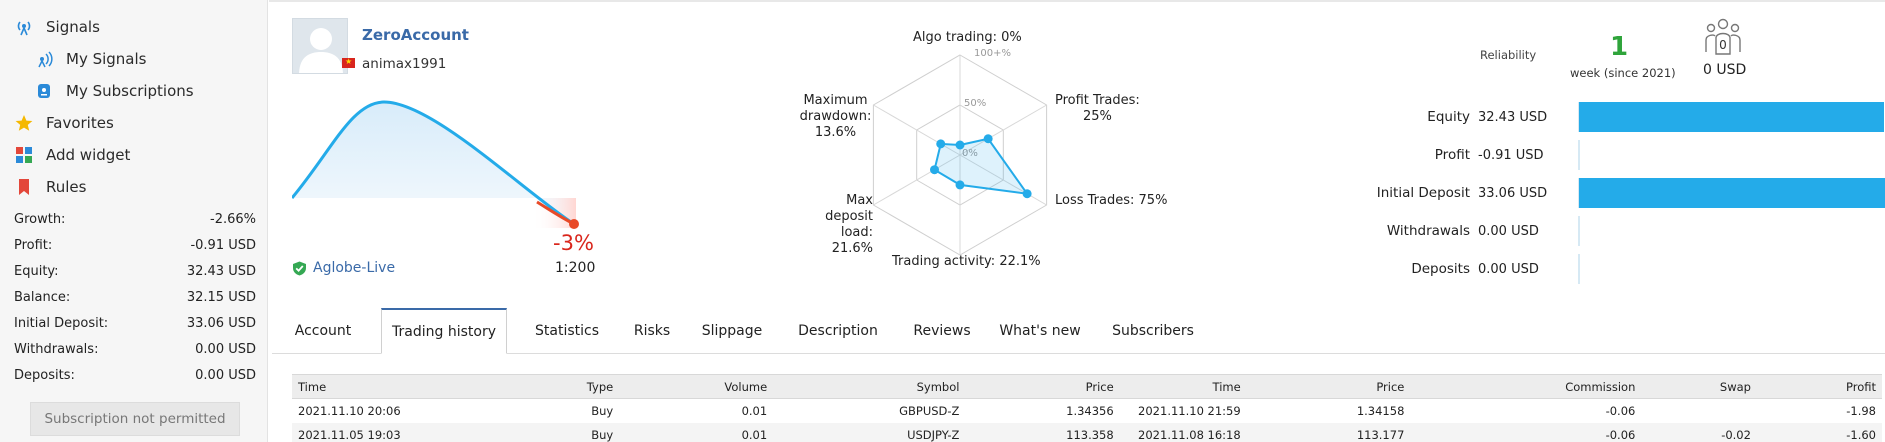 The image size is (1885, 442). Describe the element at coordinates (1042, 432) in the screenshot. I see `table-cell: 113.358` at that location.